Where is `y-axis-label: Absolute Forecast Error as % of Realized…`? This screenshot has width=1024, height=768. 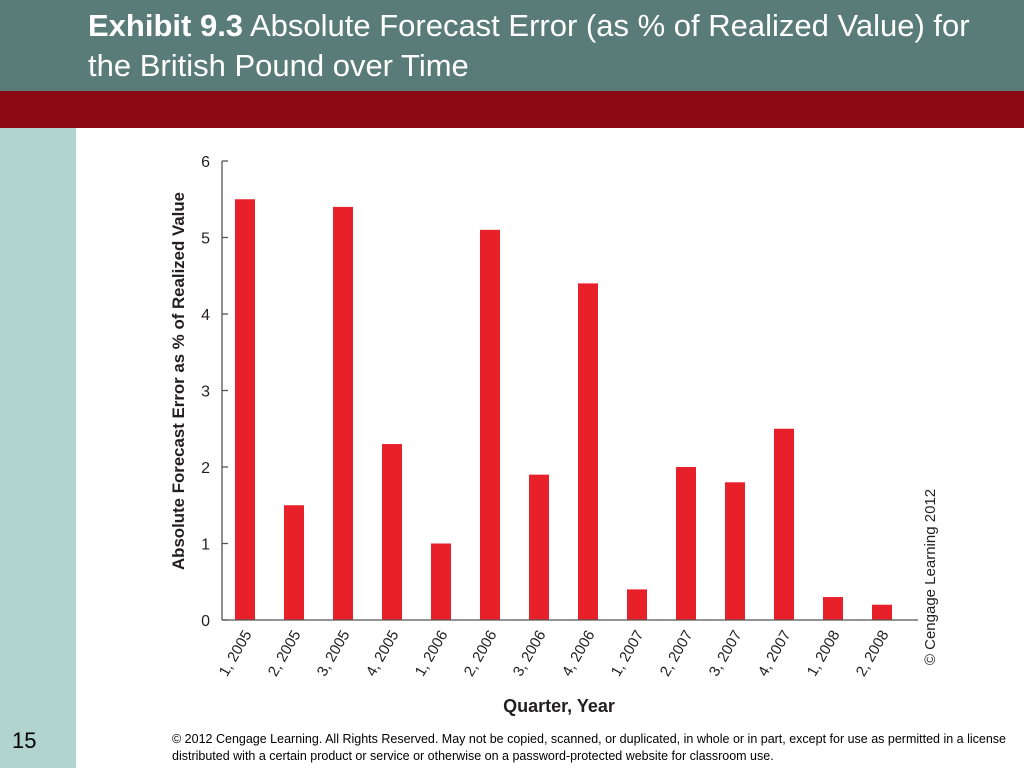
y-axis-label: Absolute Forecast Error as % of Realized… is located at coordinates (178, 381).